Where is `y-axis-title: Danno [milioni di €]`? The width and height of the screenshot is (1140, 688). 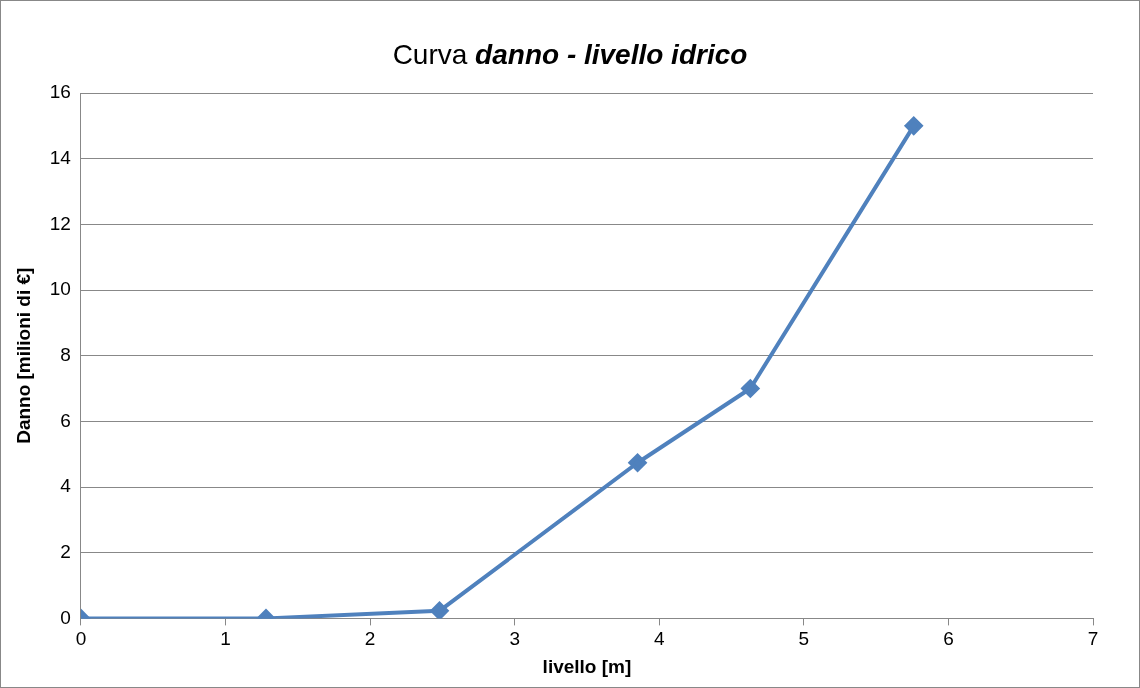 y-axis-title: Danno [milioni di €] is located at coordinates (23, 355).